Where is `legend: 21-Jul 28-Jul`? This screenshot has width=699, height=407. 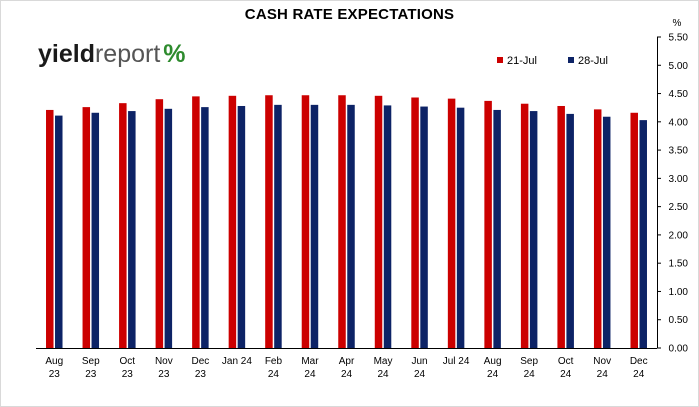
legend: 21-Jul 28-Jul is located at coordinates (552, 61).